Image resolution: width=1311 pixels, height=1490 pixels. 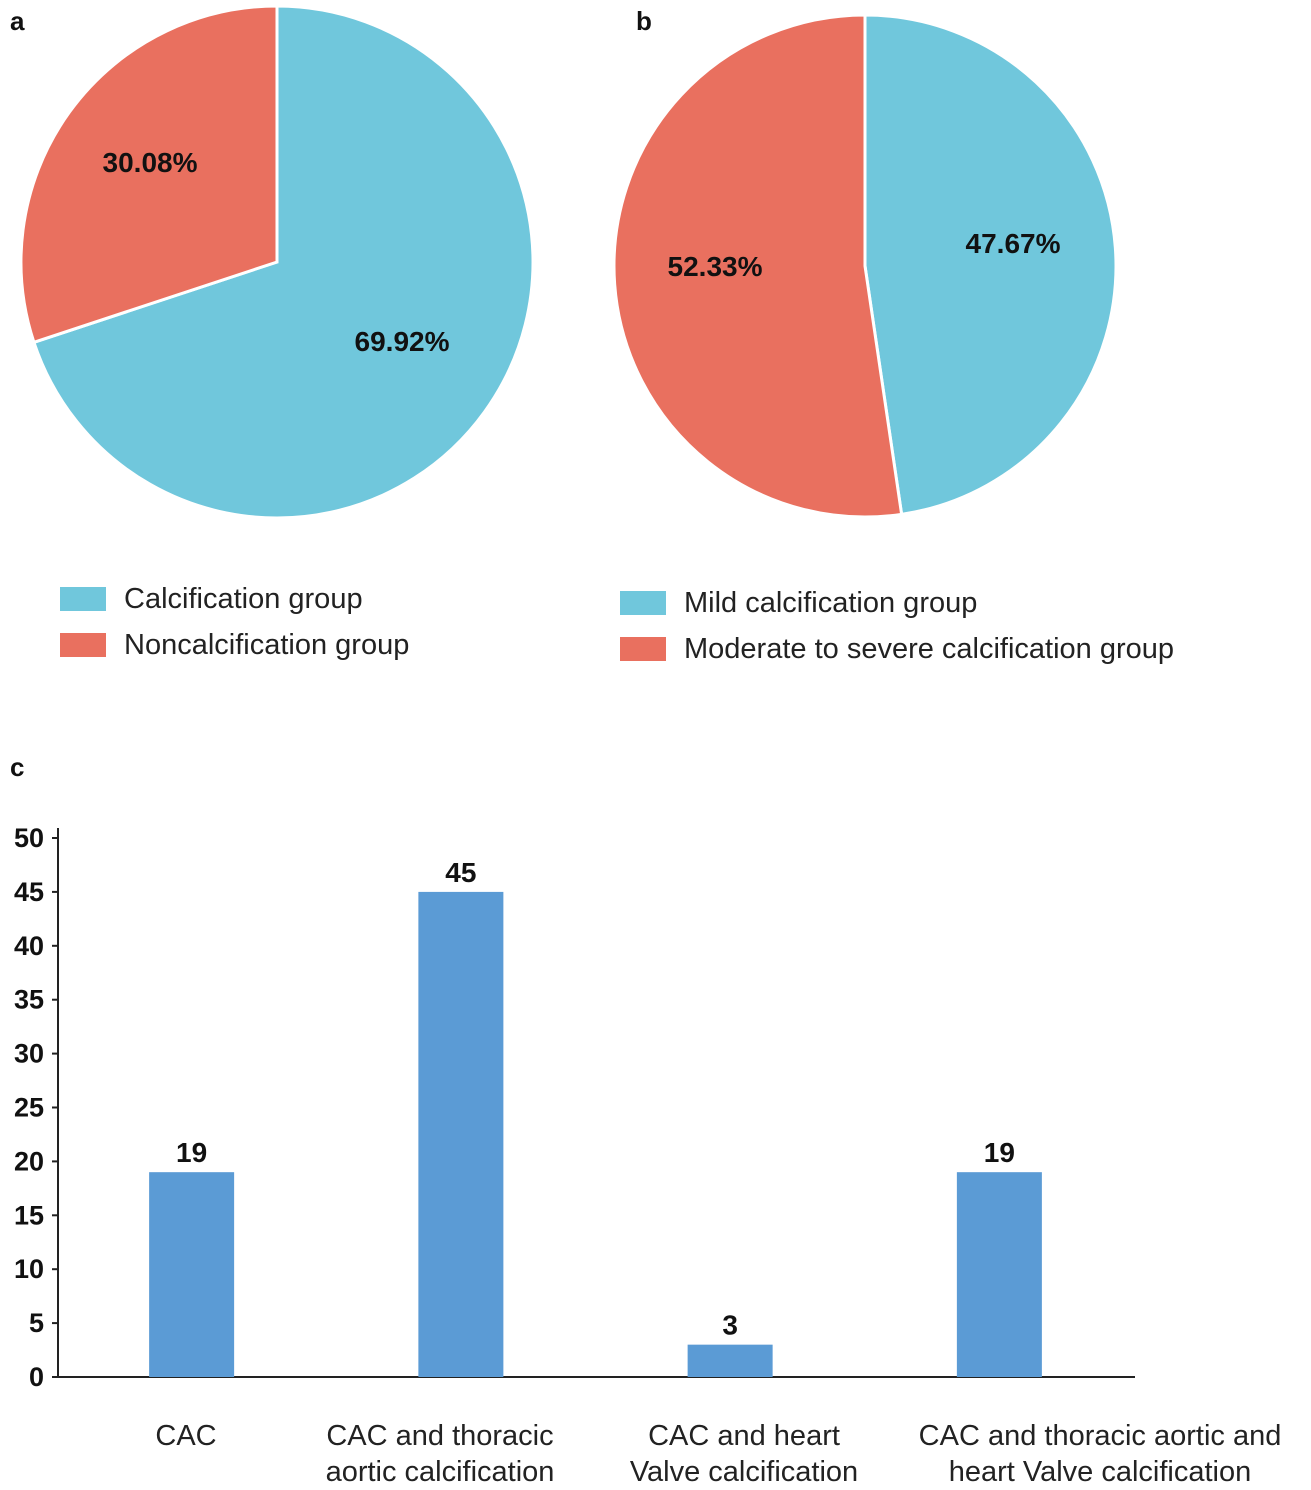 I want to click on legend-item-noncalcification: Noncalcification group, so click(x=234, y=645).